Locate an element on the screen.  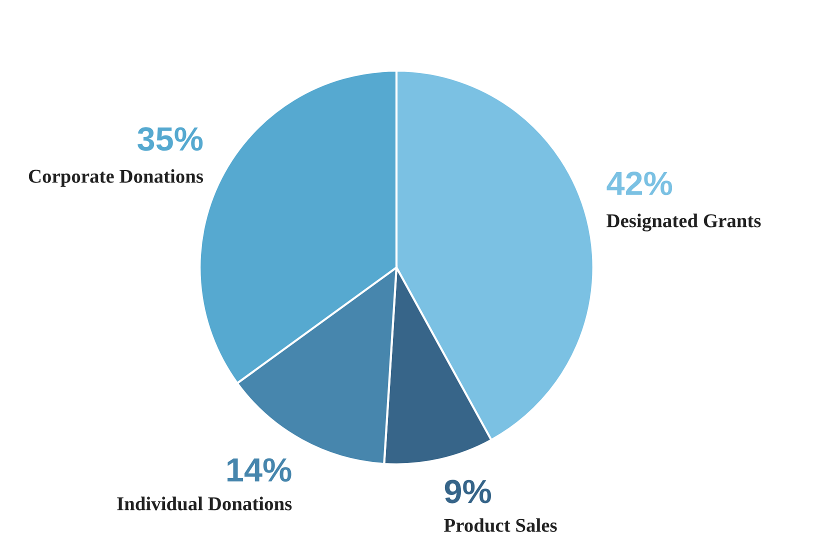
data-label: 35% is located at coordinates (170, 139).